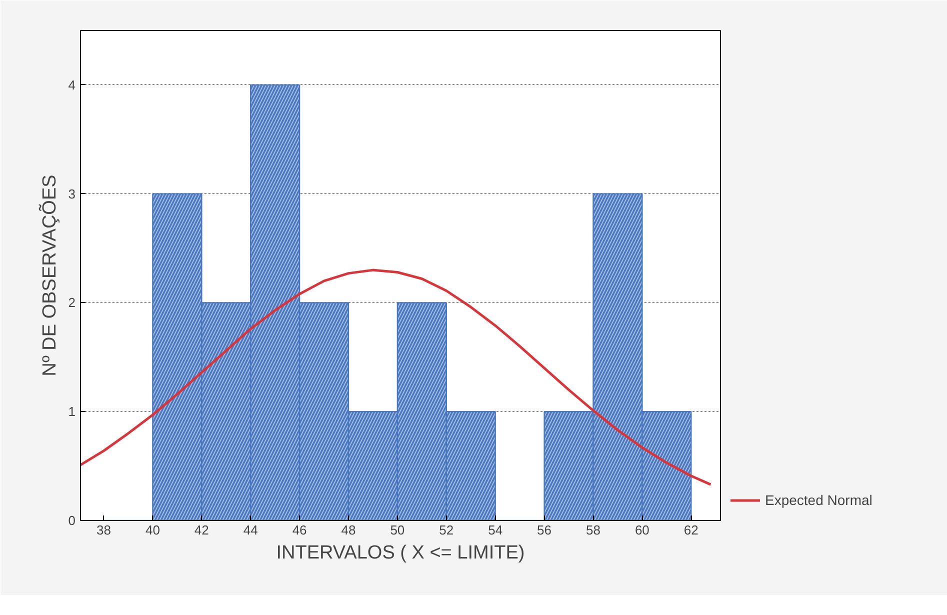 This screenshot has height=615, width=947. What do you see at coordinates (72, 194) in the screenshot?
I see `y-tick-label: 3` at bounding box center [72, 194].